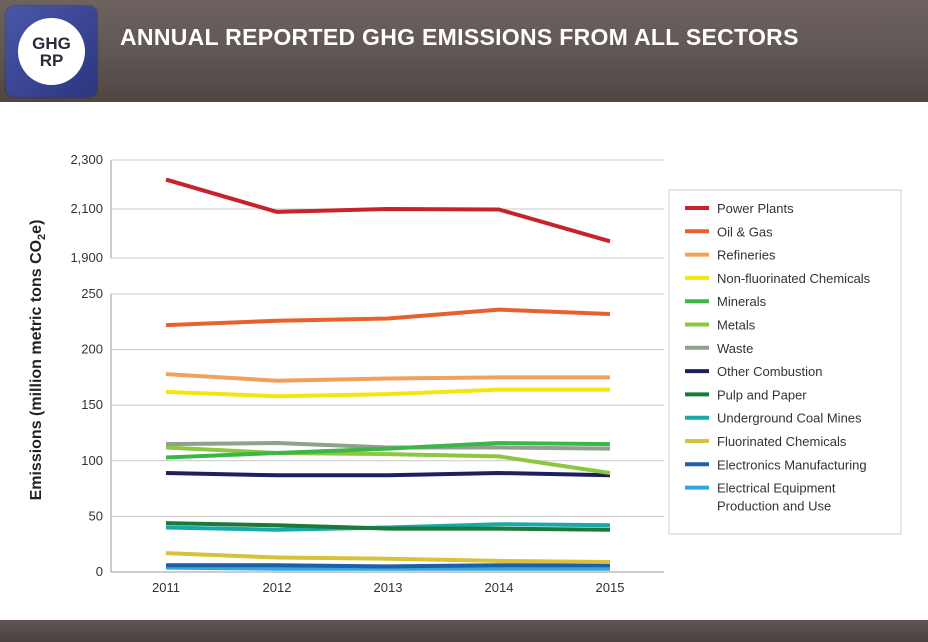 The height and width of the screenshot is (642, 928). What do you see at coordinates (92, 404) in the screenshot?
I see `y-tick-label-lower: 150` at bounding box center [92, 404].